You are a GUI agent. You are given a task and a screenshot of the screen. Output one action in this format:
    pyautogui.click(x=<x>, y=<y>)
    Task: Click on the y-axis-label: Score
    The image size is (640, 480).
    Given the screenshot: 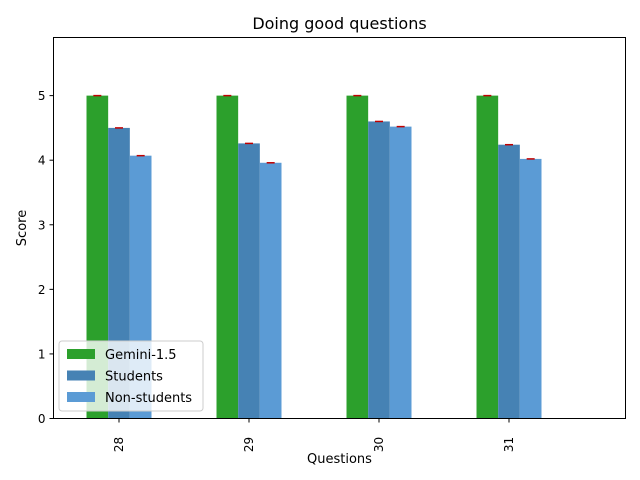 What is the action you would take?
    pyautogui.click(x=22, y=228)
    